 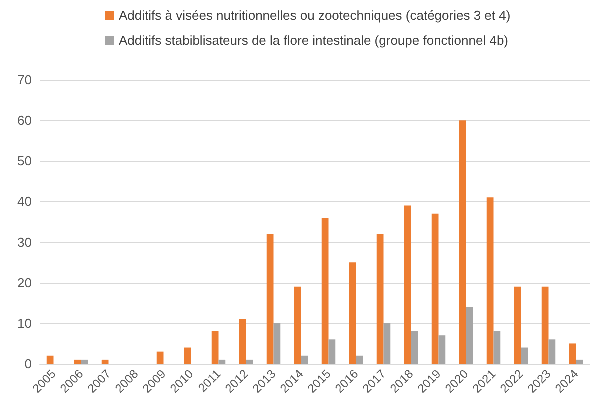 What do you see at coordinates (25, 202) in the screenshot?
I see `y-tick-label: 40` at bounding box center [25, 202].